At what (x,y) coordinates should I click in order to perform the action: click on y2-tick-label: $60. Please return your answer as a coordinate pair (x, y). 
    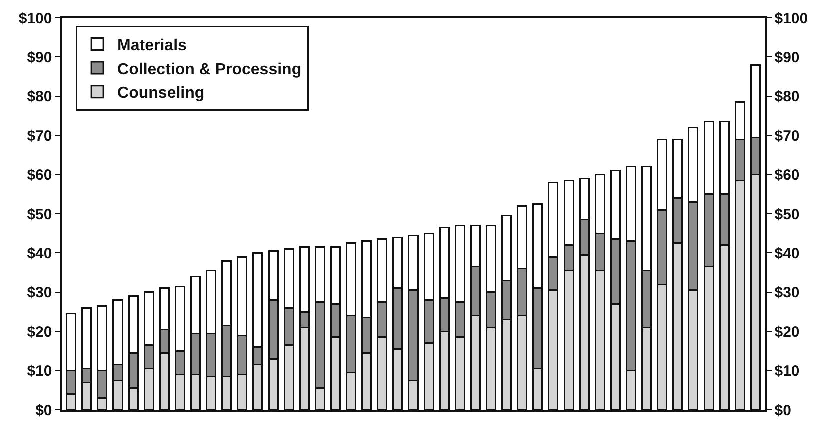
    Looking at the image, I should click on (787, 175).